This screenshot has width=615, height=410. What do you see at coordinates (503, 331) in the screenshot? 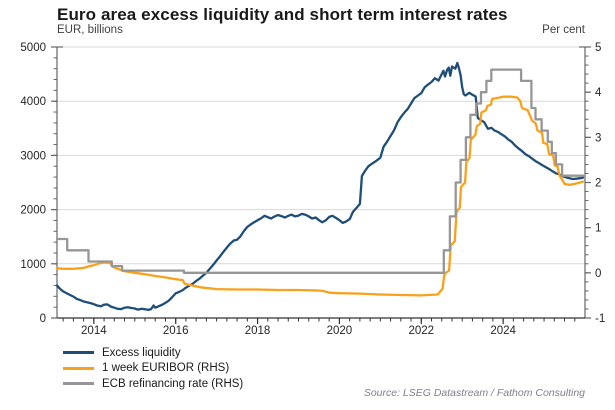
I see `svg-text: 2024` at bounding box center [503, 331].